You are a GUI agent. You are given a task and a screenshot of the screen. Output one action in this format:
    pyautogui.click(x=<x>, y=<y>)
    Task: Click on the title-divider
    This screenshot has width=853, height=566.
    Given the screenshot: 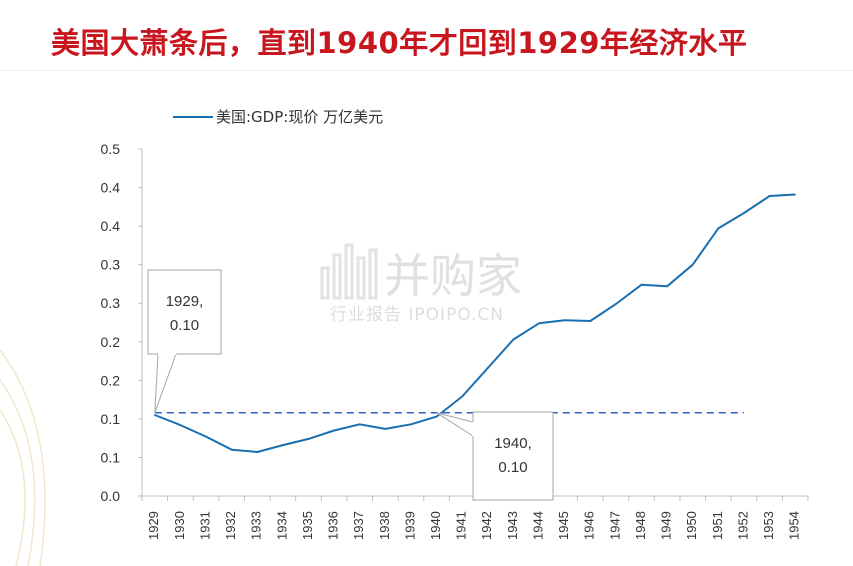 What is the action you would take?
    pyautogui.click(x=426, y=70)
    